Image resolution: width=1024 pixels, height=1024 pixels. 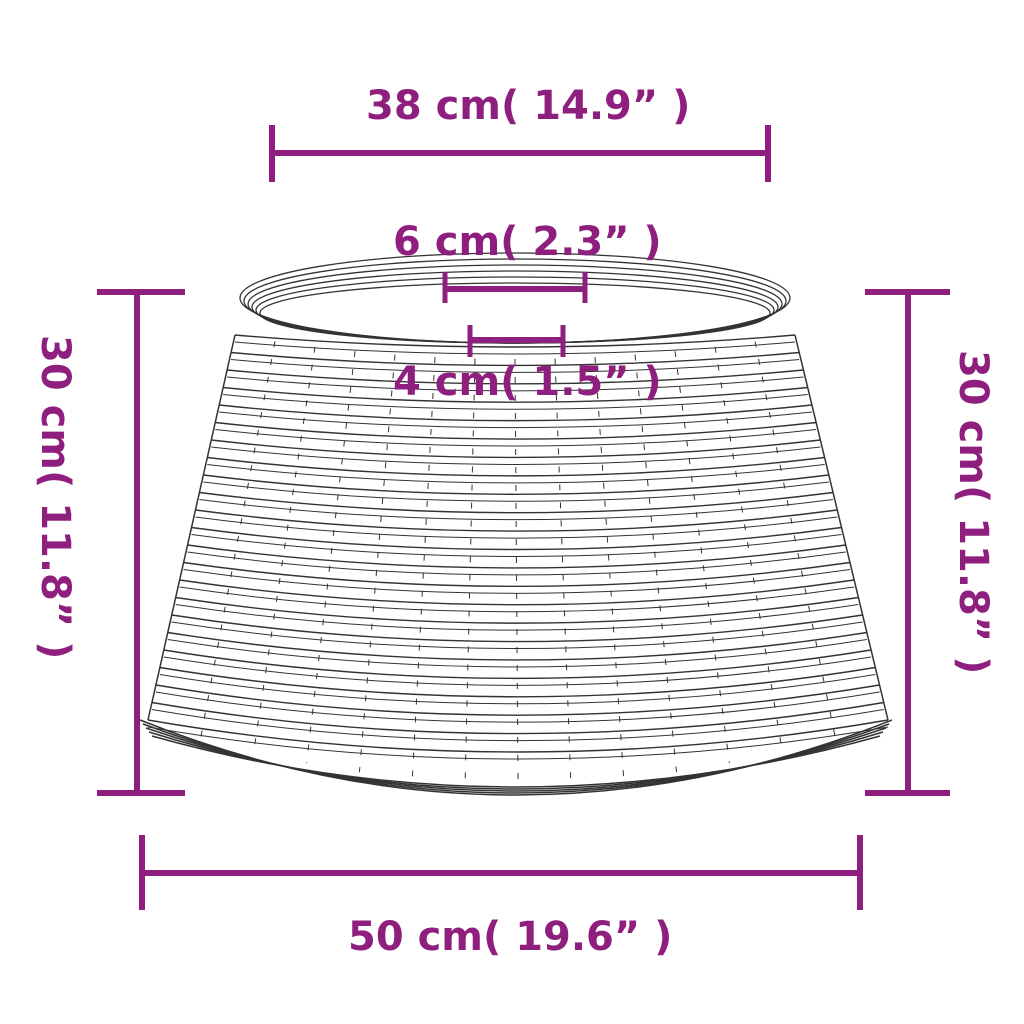 I want to click on height-right-label: 30 cm( 11.8” ), so click(x=973, y=512).